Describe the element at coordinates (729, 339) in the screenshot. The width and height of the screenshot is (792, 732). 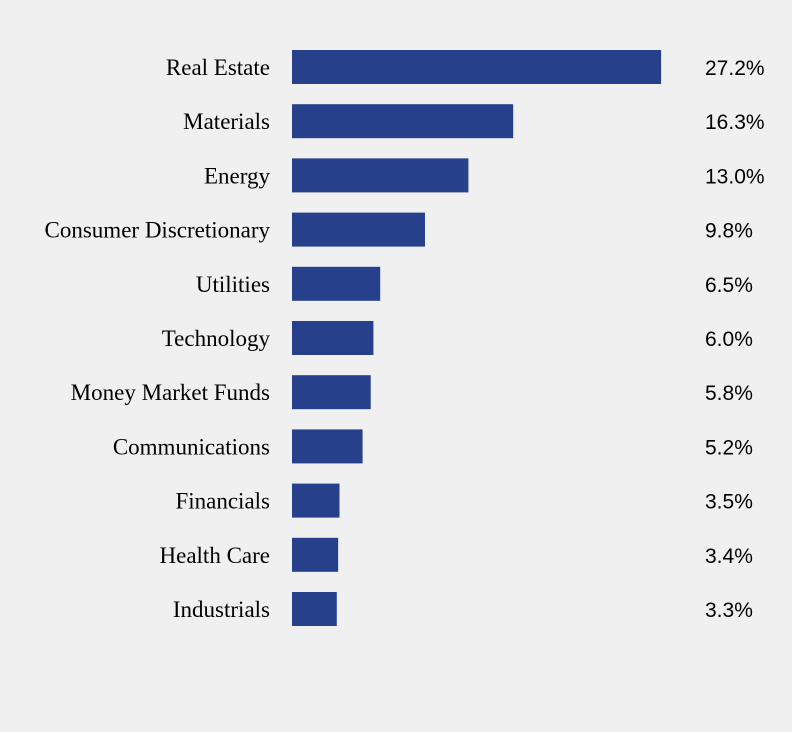
I see `value-label: 6.0%` at that location.